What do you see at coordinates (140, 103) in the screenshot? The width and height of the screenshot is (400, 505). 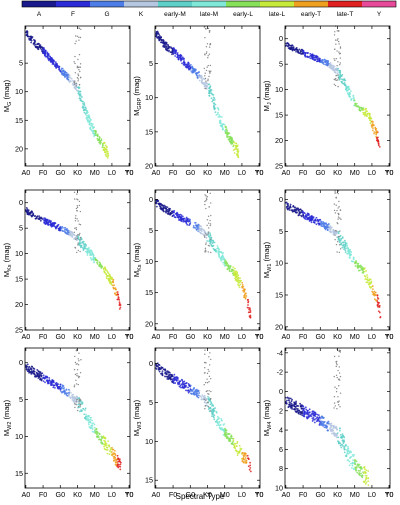 I see `y-axis-title-sub: GRP` at bounding box center [140, 103].